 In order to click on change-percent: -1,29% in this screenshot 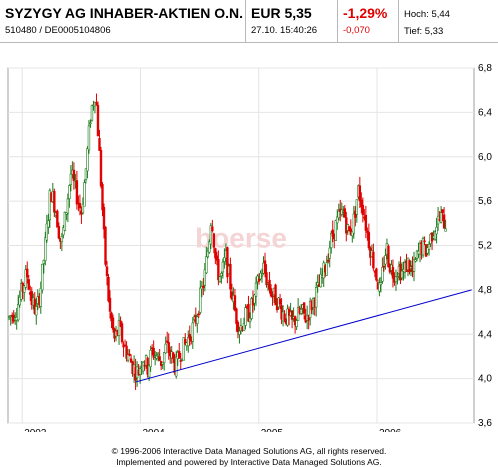, I will do `click(365, 13)`.